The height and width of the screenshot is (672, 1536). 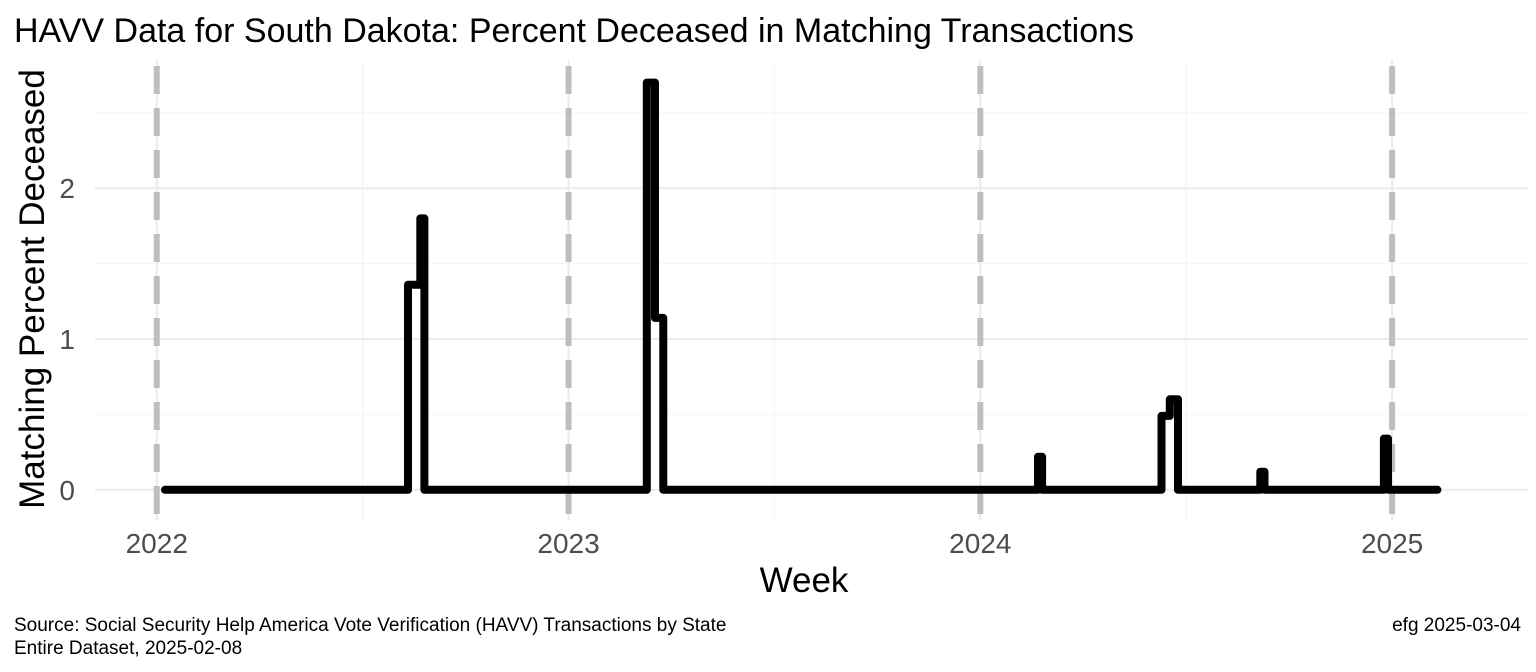 I want to click on credit-caption: efg 2025-03-04, so click(x=1456, y=625).